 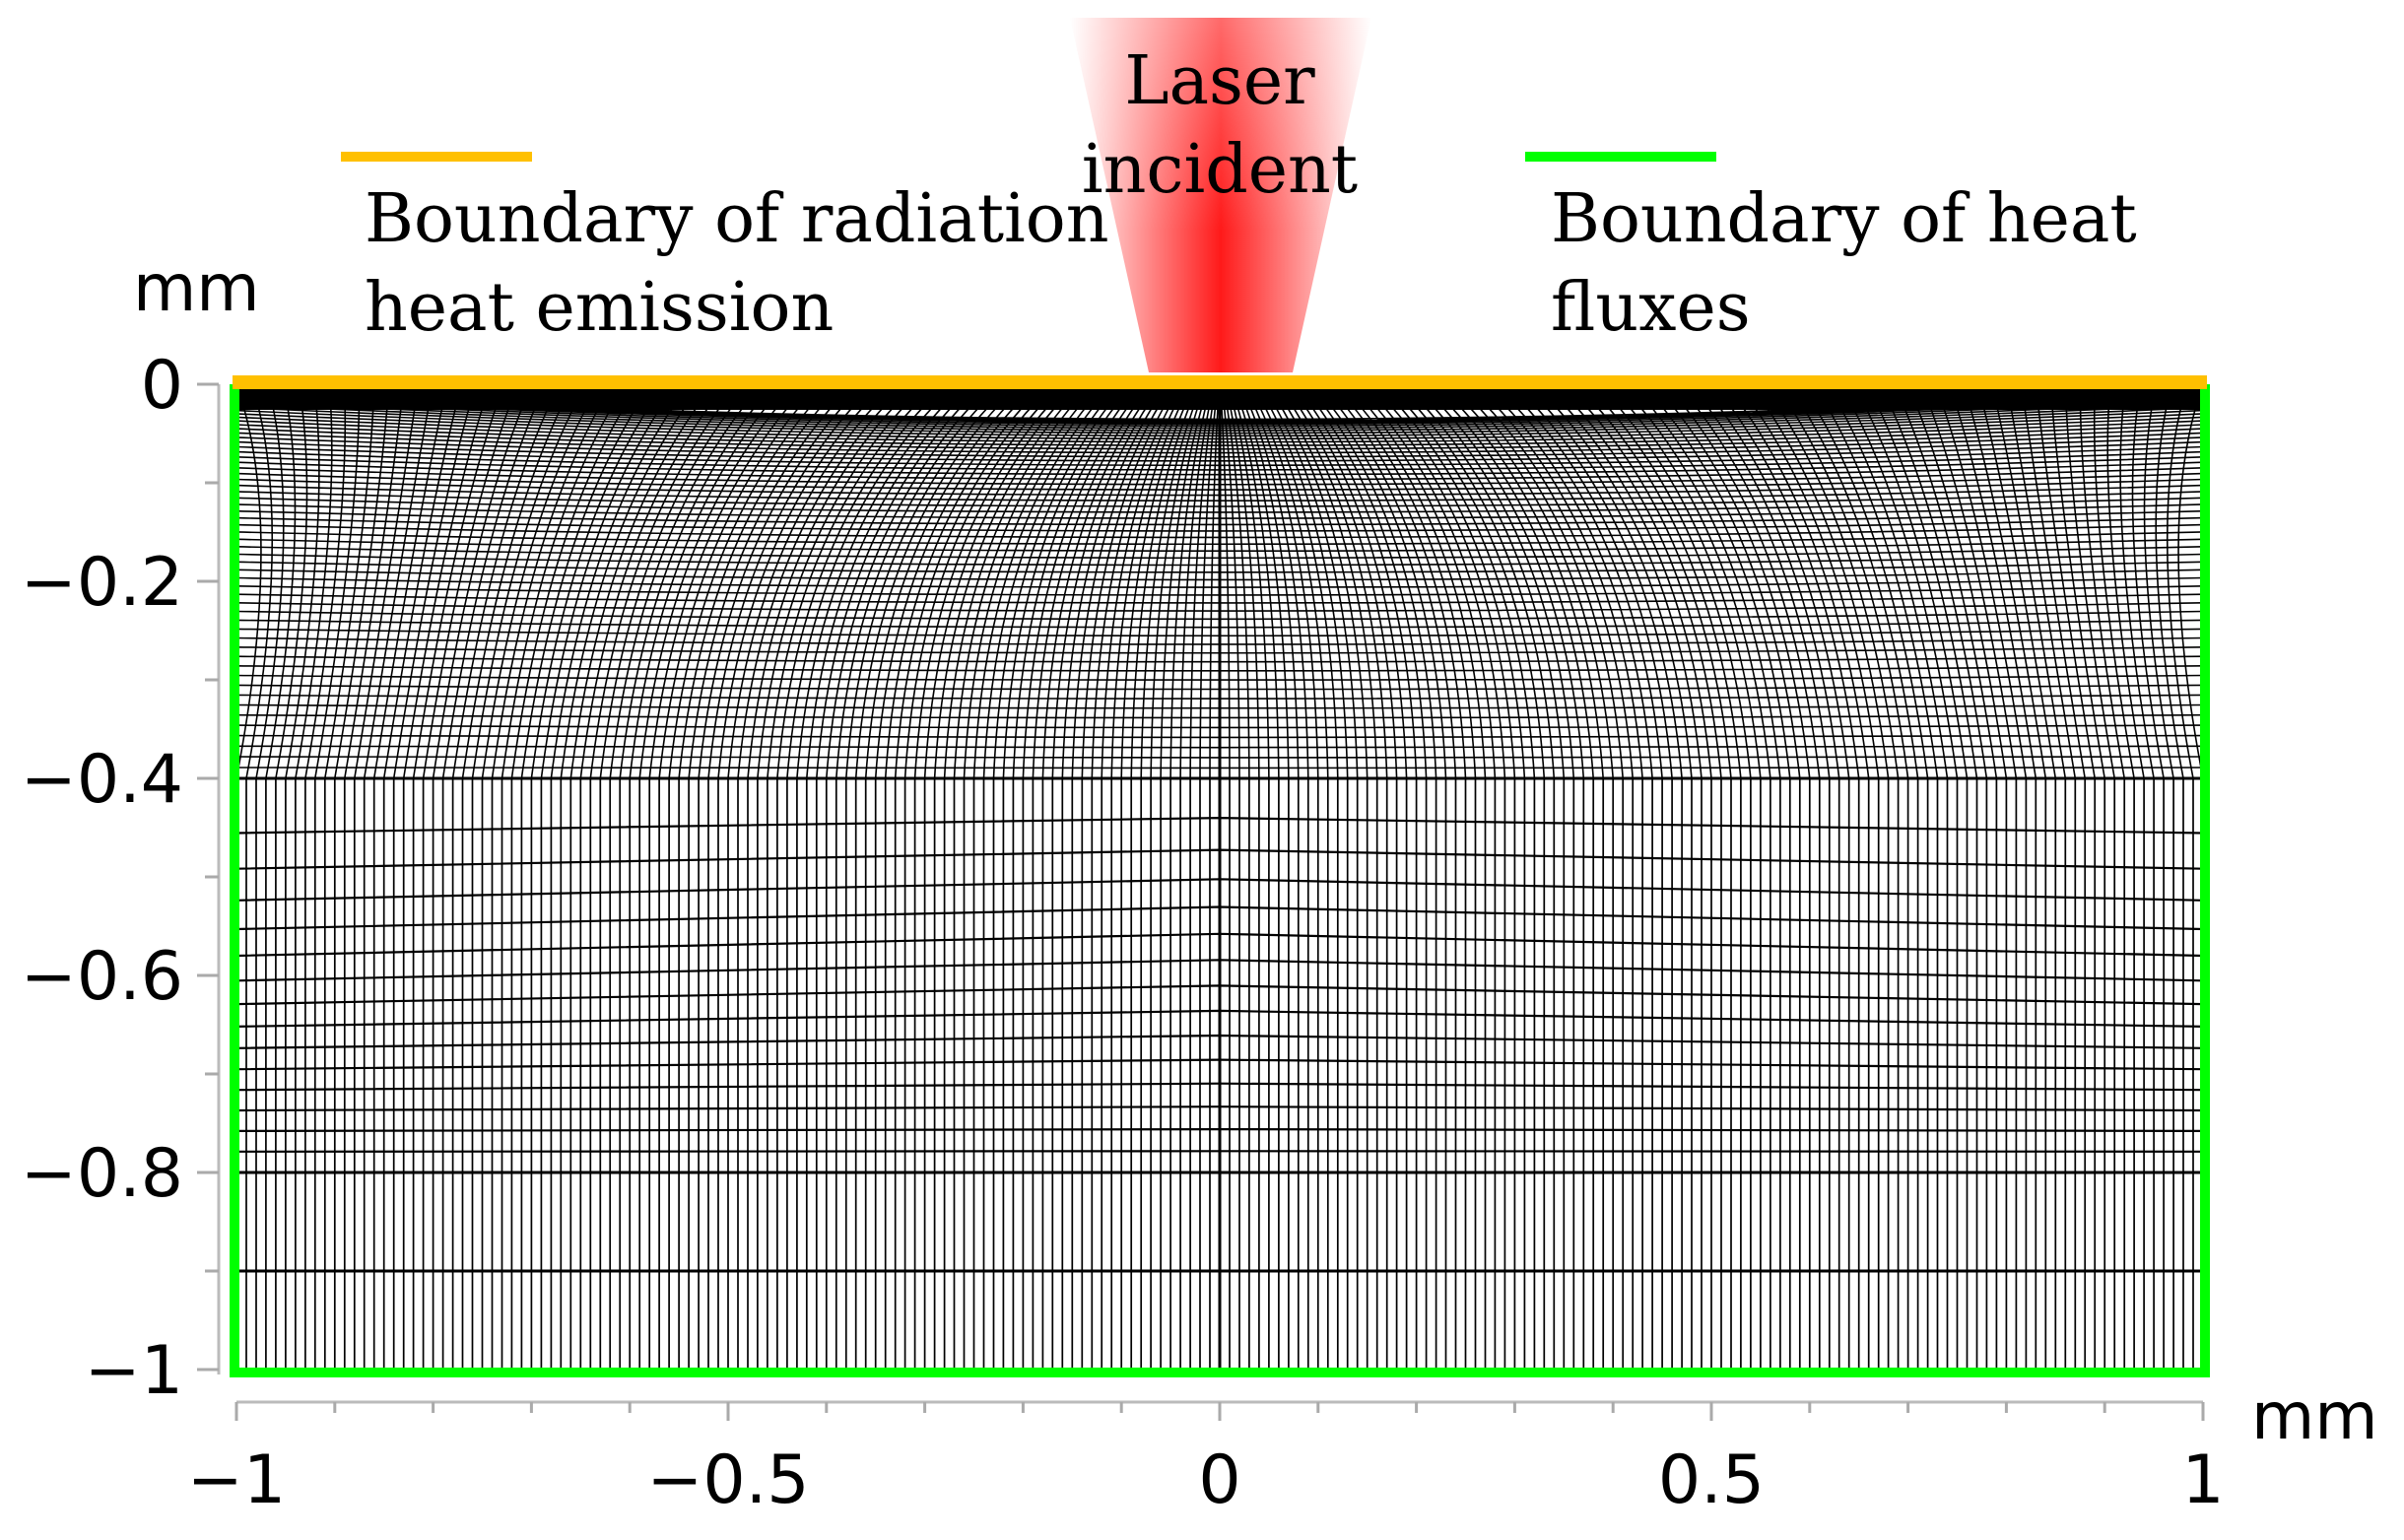 What do you see at coordinates (1219, 1480) in the screenshot?
I see `x-tick-label: 0` at bounding box center [1219, 1480].